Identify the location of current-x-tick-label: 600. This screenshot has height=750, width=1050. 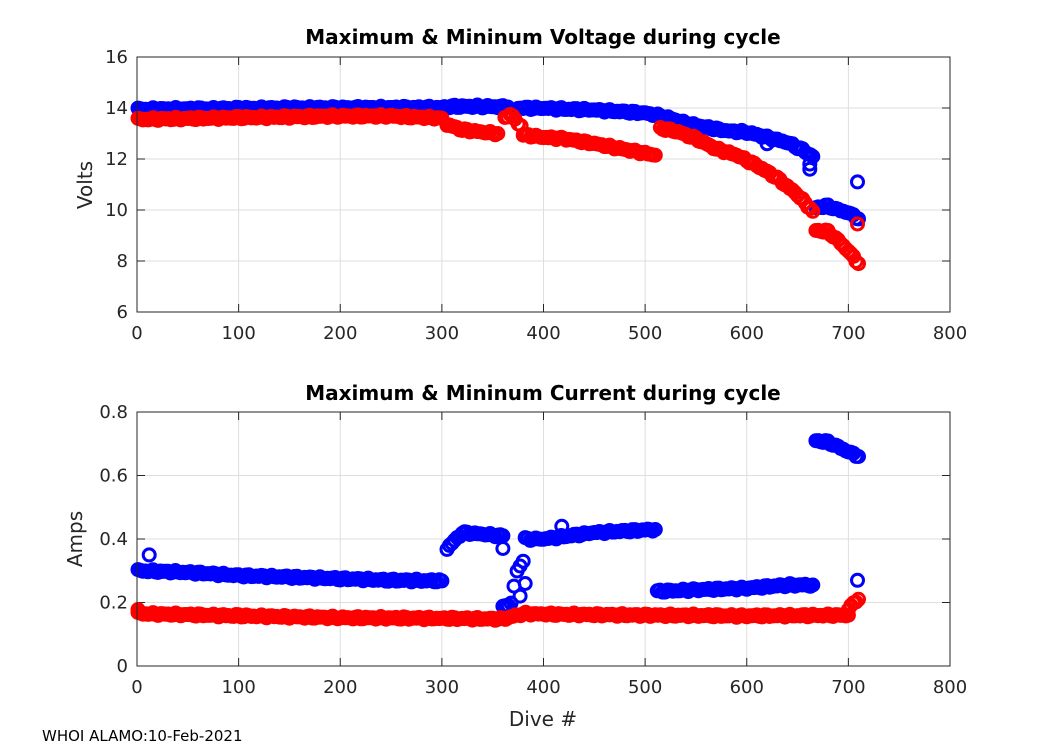
(747, 687).